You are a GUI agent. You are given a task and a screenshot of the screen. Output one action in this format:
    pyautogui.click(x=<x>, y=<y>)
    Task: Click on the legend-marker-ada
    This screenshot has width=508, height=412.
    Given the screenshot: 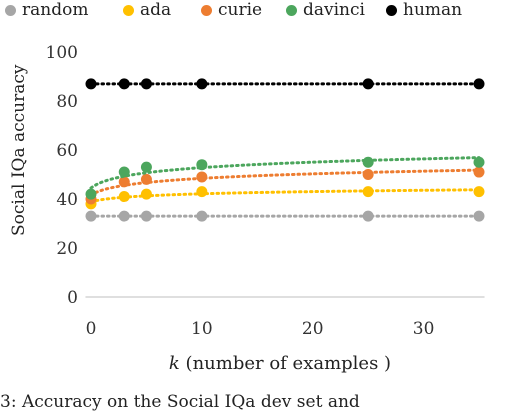 What is the action you would take?
    pyautogui.click(x=128, y=10)
    